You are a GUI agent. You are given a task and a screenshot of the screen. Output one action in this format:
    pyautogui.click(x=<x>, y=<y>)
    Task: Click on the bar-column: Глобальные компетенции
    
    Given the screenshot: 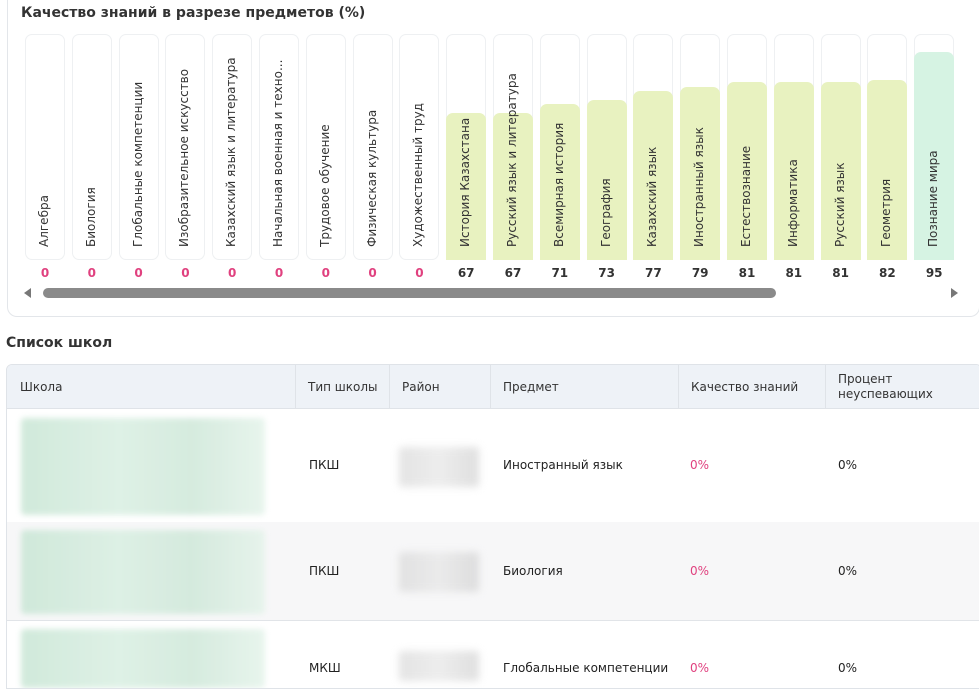 What is the action you would take?
    pyautogui.click(x=138, y=147)
    